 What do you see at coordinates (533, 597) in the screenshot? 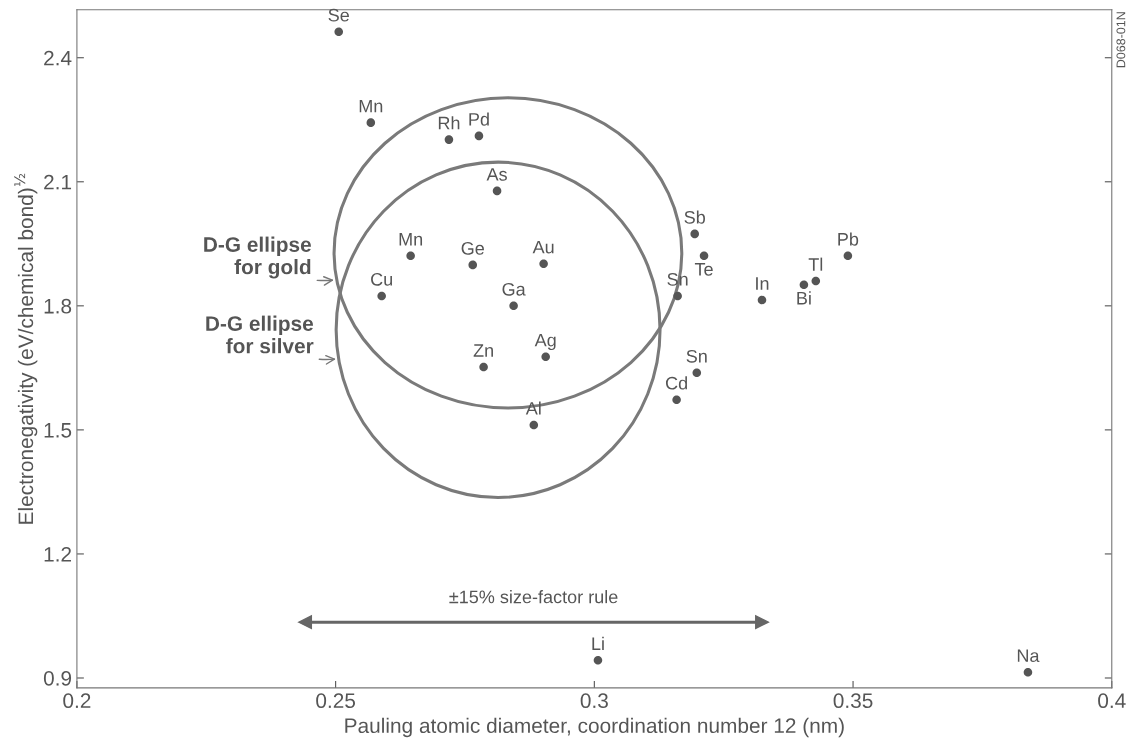
I see `series-label: ±15% size-factor rule` at bounding box center [533, 597].